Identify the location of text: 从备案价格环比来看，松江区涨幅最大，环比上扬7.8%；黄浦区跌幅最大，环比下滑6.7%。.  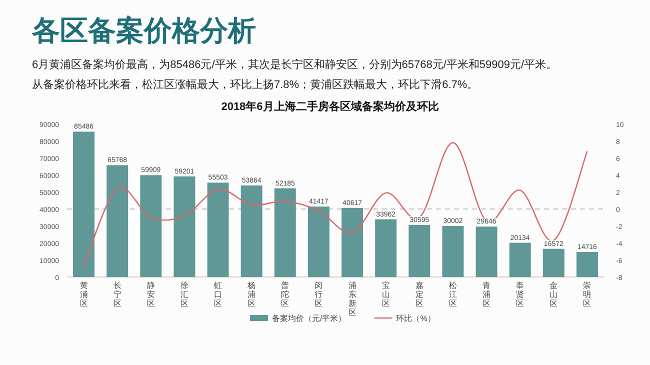
(255, 84).